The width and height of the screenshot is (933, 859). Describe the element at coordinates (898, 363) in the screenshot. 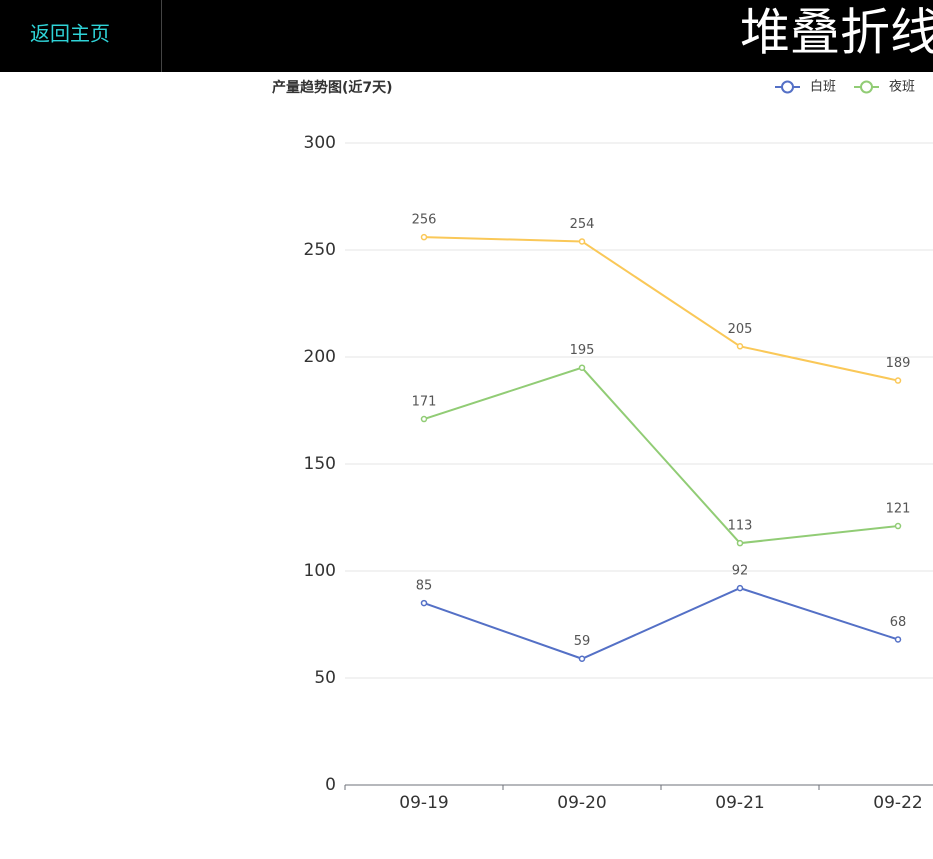

I see `data-label: 189` at that location.